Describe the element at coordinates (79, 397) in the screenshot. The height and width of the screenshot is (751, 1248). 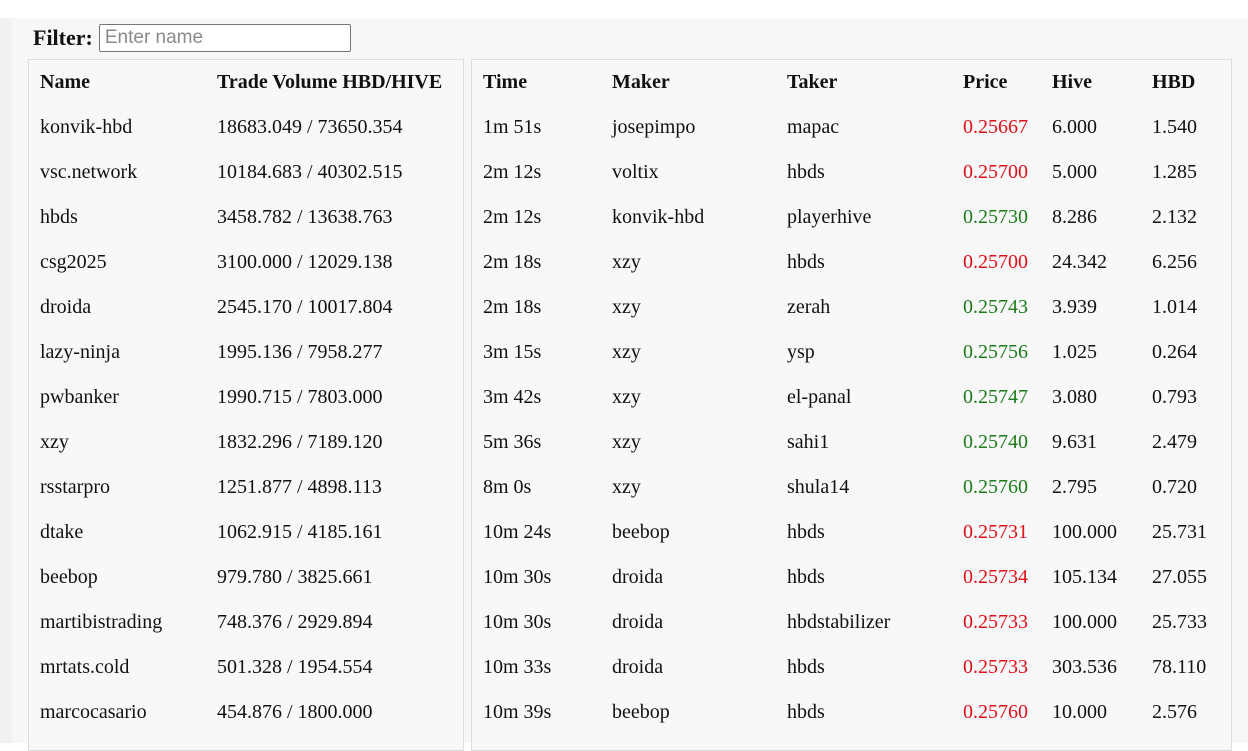
I see `account-name-cell: pwbanker` at that location.